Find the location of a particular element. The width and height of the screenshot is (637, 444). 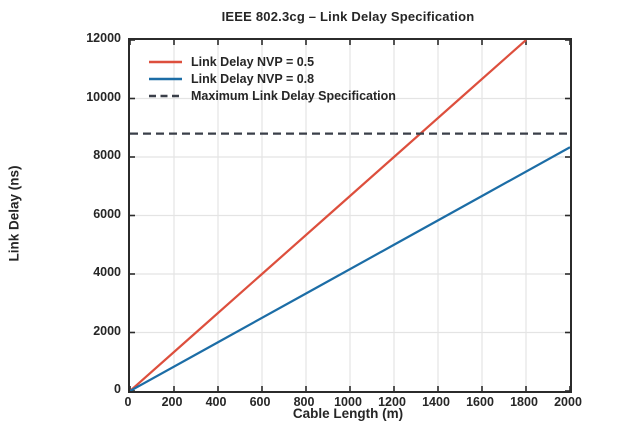

x-tick-label: 1600 is located at coordinates (480, 402).